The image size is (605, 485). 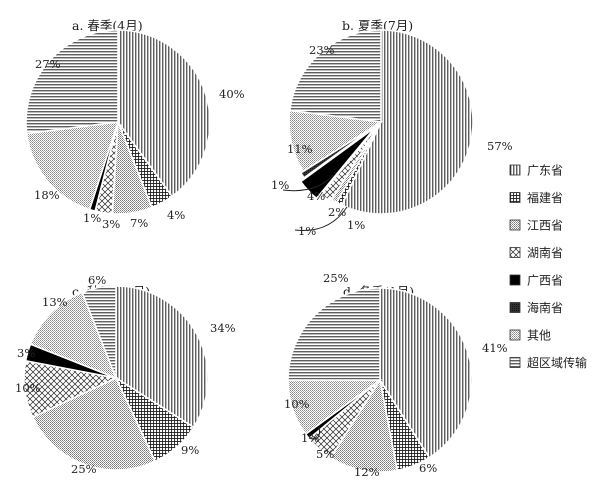 What do you see at coordinates (107, 25) in the screenshot?
I see `pie-title: a. 春季(4月)` at bounding box center [107, 25].